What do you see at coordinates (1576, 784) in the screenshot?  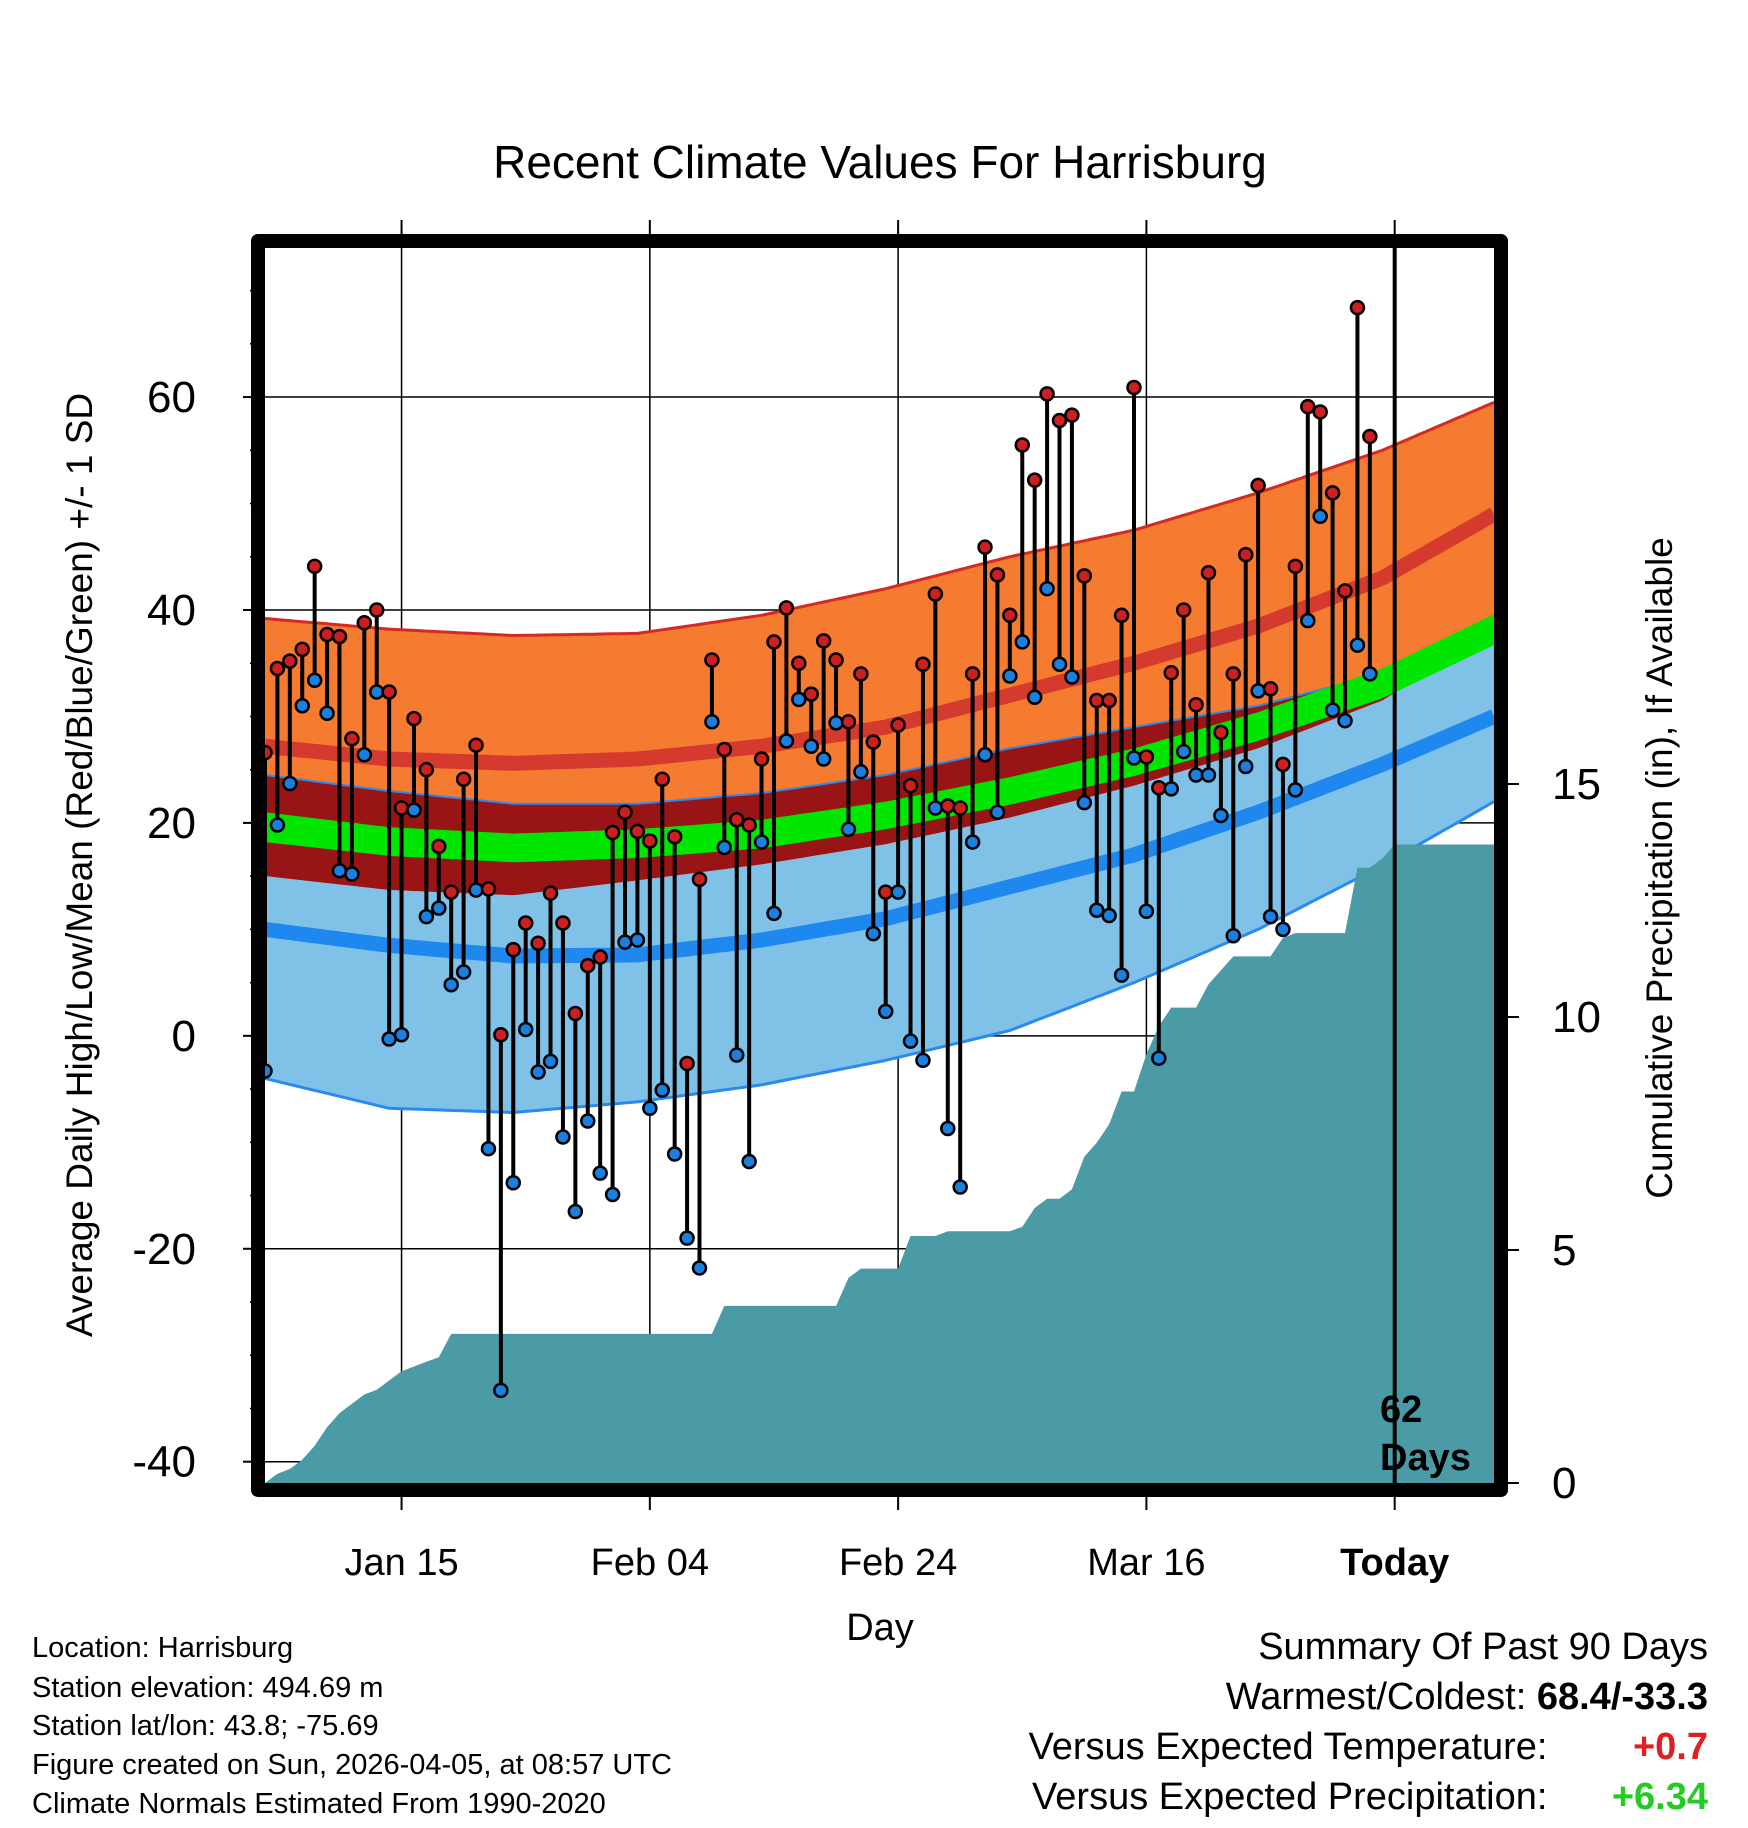 I see `y2-tick-label: 15` at bounding box center [1576, 784].